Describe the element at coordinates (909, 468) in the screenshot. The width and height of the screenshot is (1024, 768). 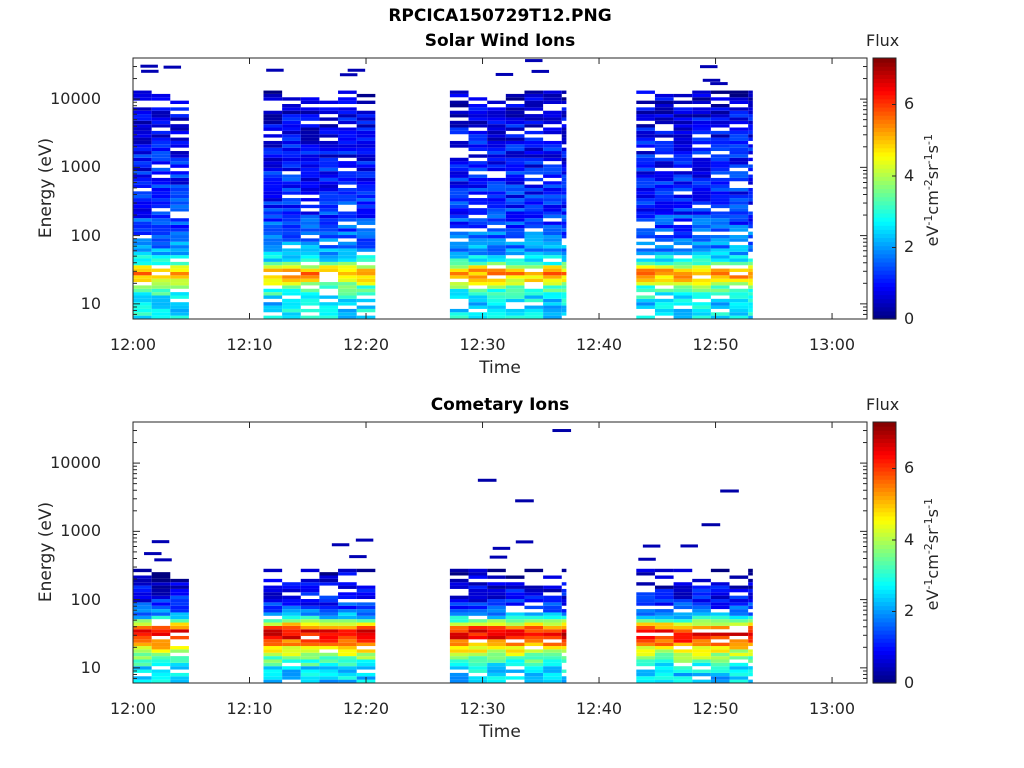
I see `panel2-colorbar-tick-label: 6` at that location.